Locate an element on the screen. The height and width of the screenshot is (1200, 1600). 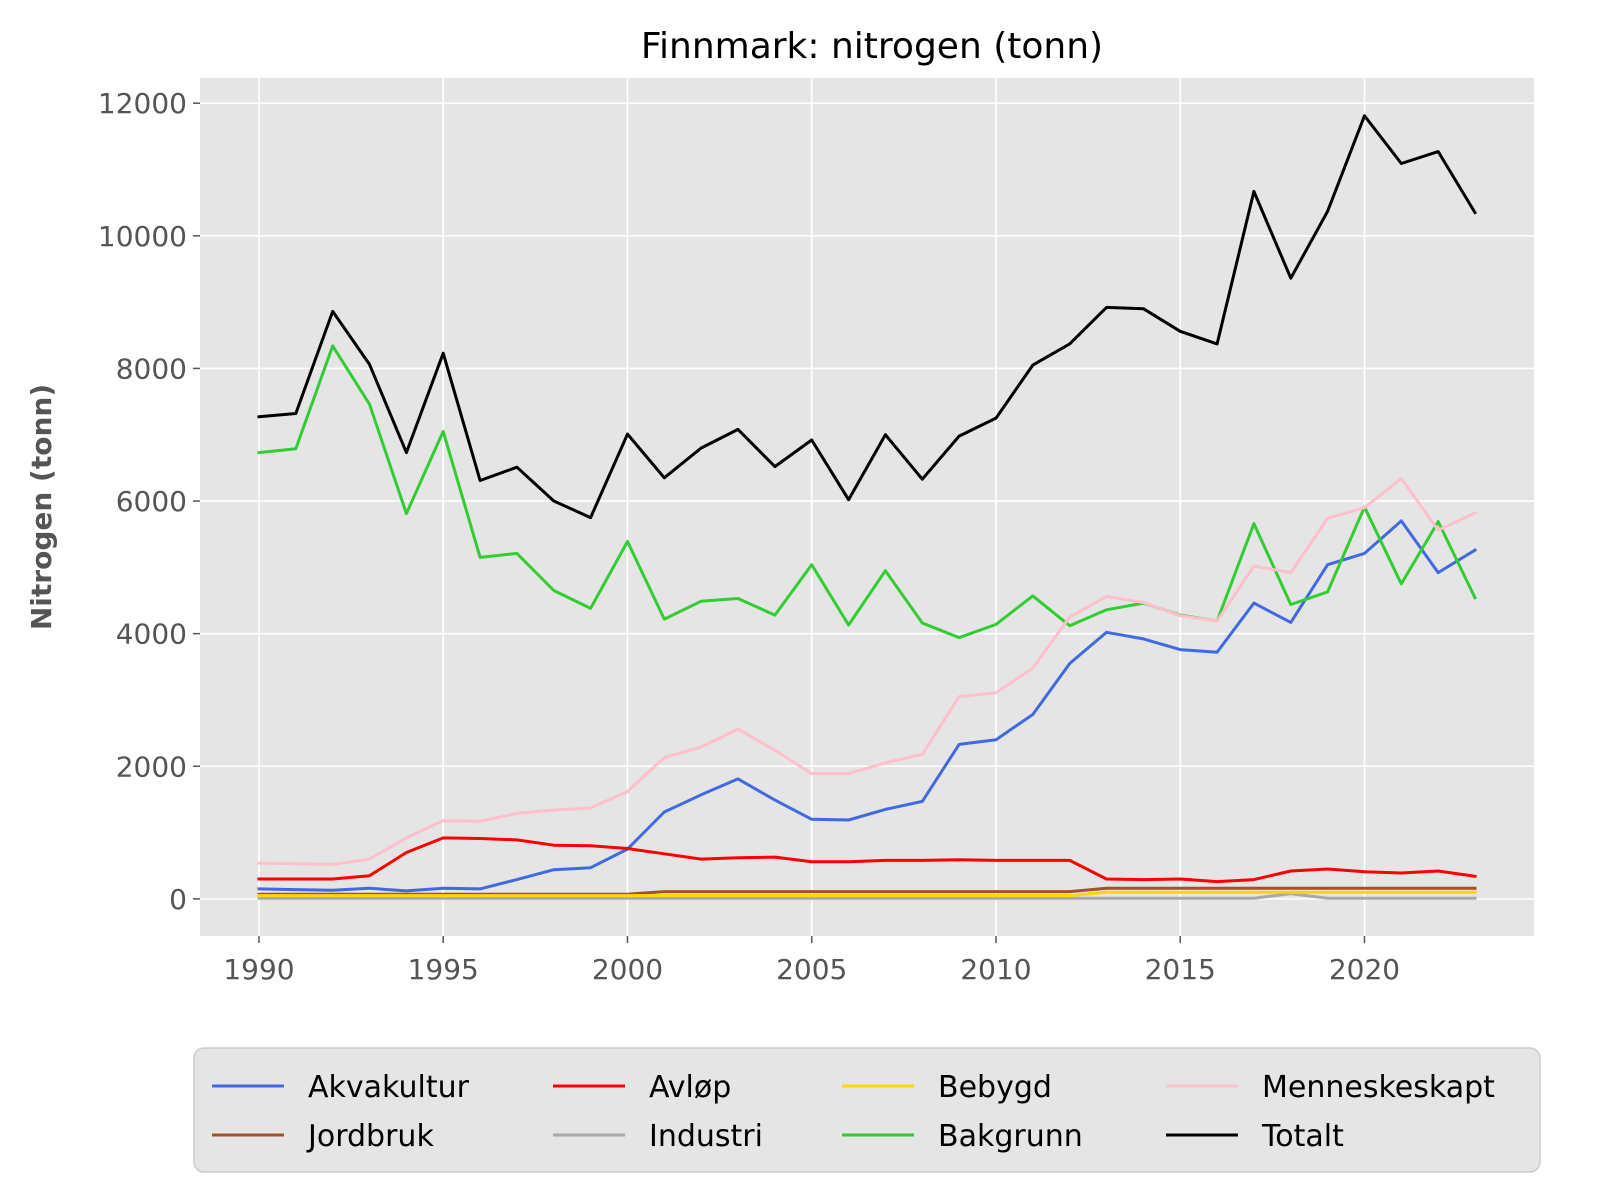
series-line-avlop is located at coordinates (867, 860).